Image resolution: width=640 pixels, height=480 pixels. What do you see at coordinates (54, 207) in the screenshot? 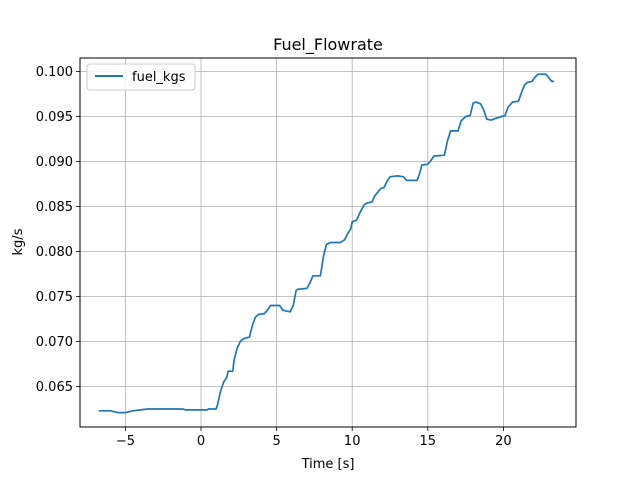
I see `y-tick-label: 0.085` at bounding box center [54, 207].